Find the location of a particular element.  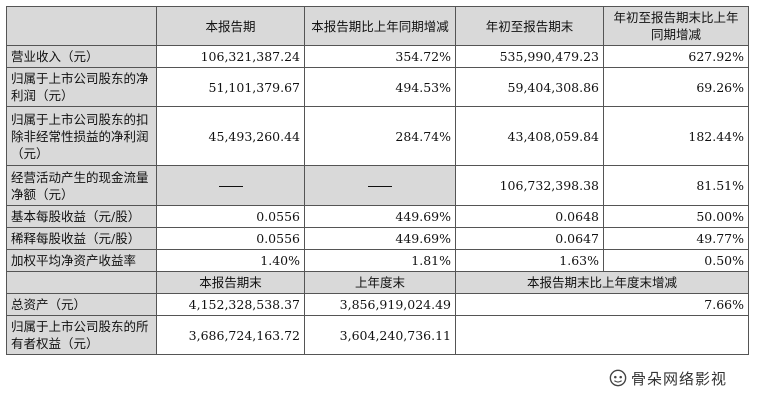

table-cell: 284.74% is located at coordinates (380, 136).